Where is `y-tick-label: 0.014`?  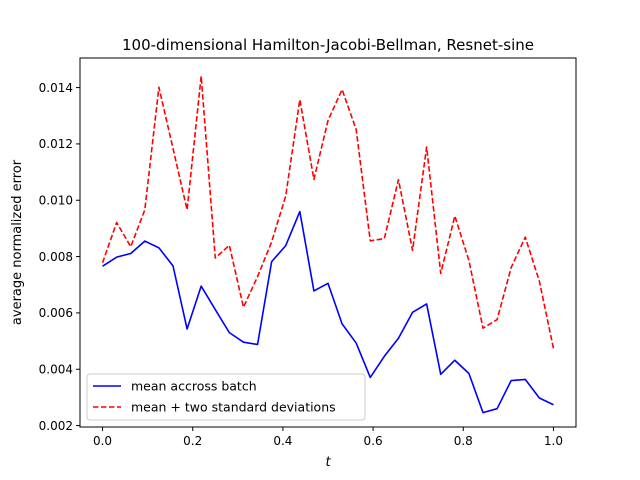 y-tick-label: 0.014 is located at coordinates (56, 88).